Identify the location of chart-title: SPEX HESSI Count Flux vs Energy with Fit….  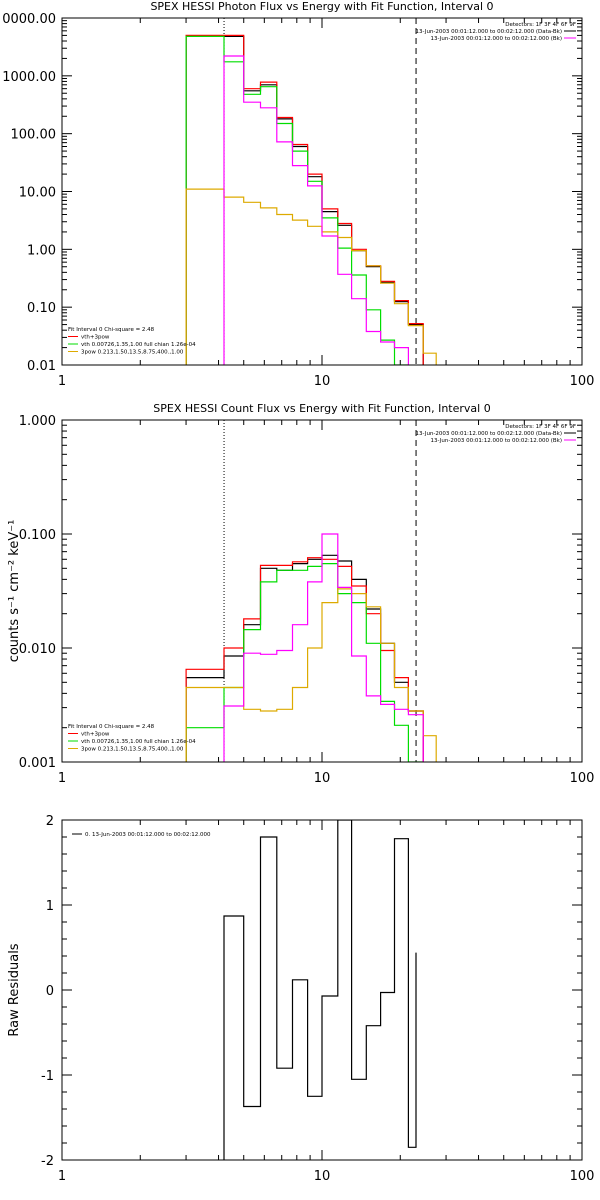
(321, 408).